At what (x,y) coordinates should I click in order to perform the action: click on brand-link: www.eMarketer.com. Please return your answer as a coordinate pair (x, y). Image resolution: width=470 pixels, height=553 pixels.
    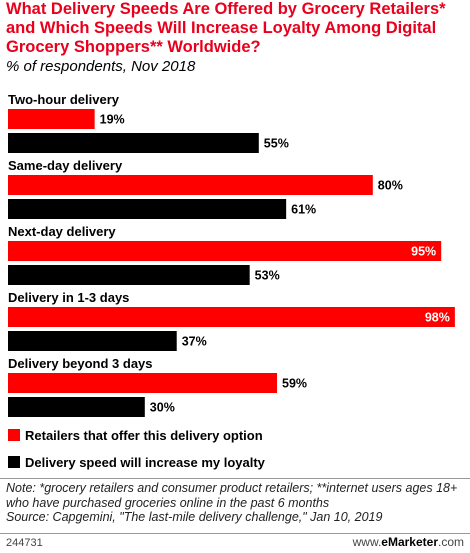
    Looking at the image, I should click on (408, 542).